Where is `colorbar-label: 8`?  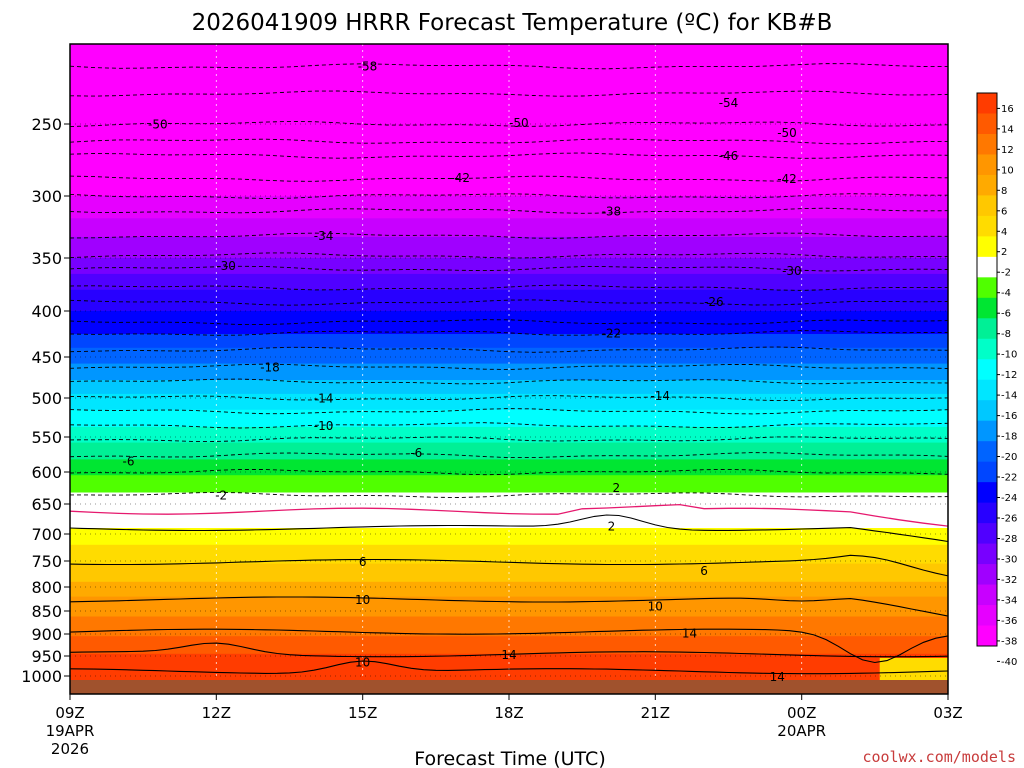 colorbar-label: 8 is located at coordinates (1004, 191).